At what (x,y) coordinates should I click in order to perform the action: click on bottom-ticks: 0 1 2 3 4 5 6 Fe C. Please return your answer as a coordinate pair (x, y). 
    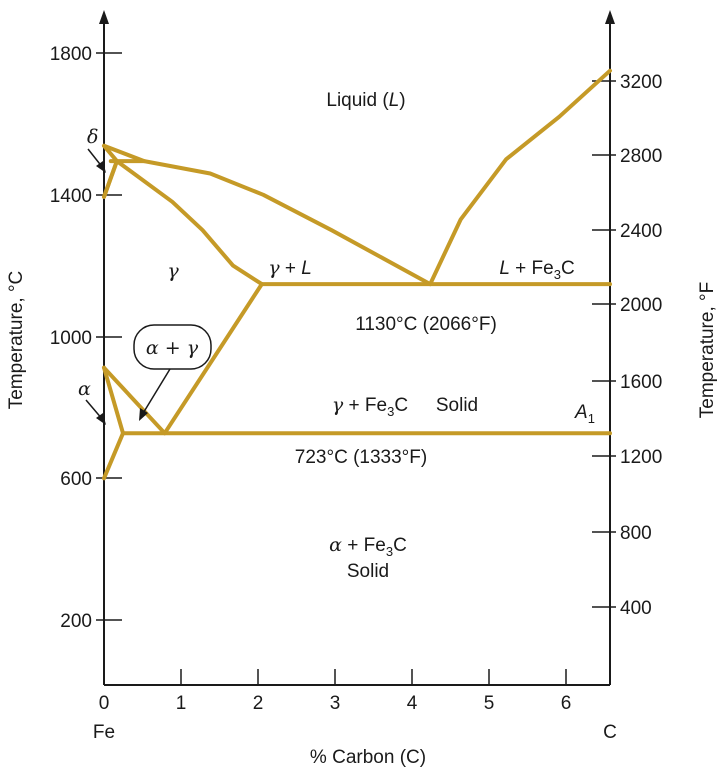
    Looking at the image, I should click on (355, 706).